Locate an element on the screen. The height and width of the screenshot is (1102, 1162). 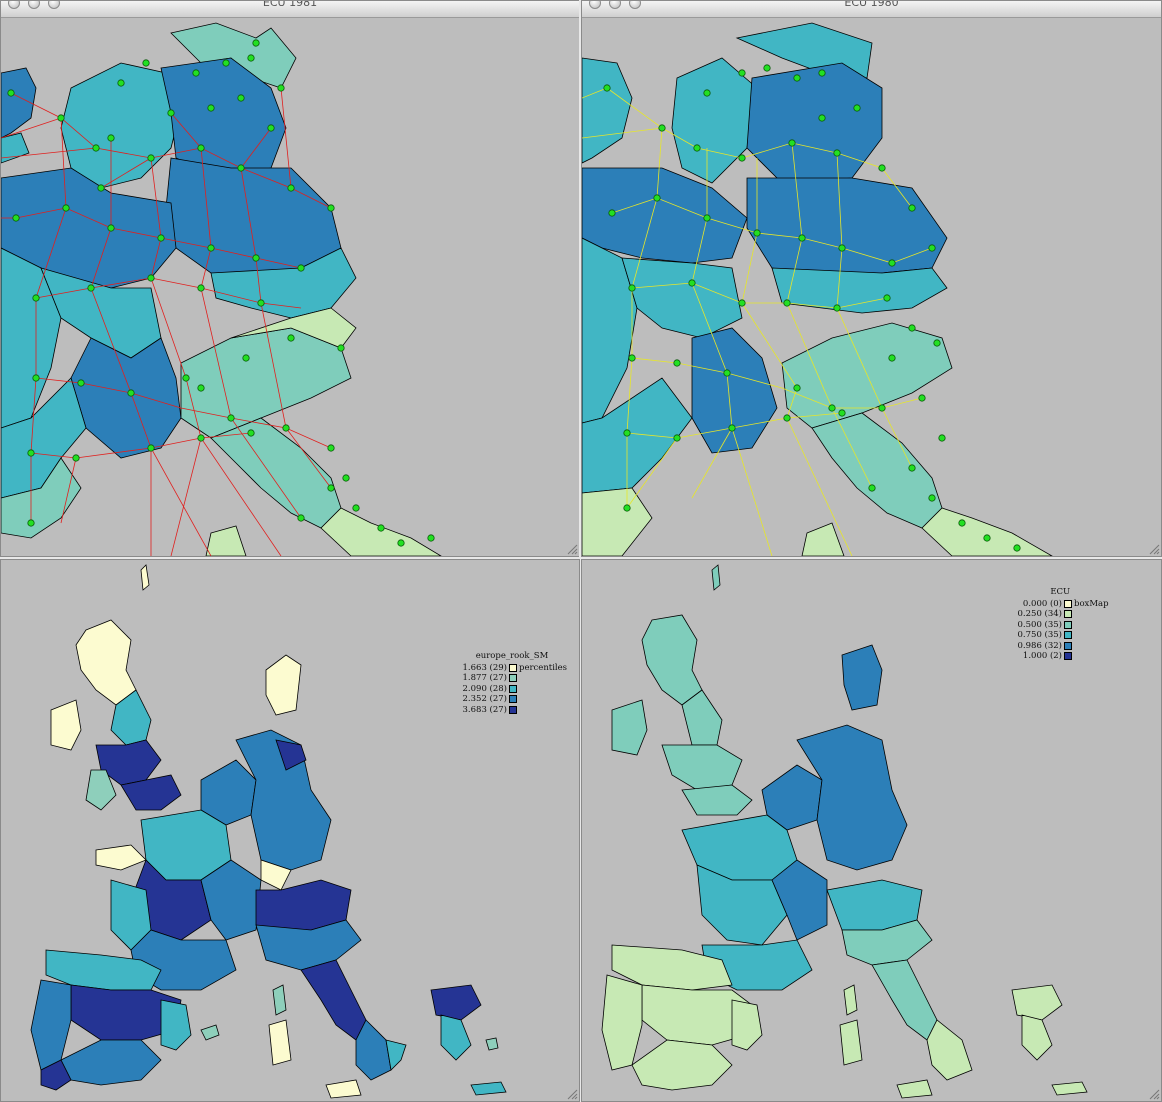
region-spain-southwest is located at coordinates (56, 1075).